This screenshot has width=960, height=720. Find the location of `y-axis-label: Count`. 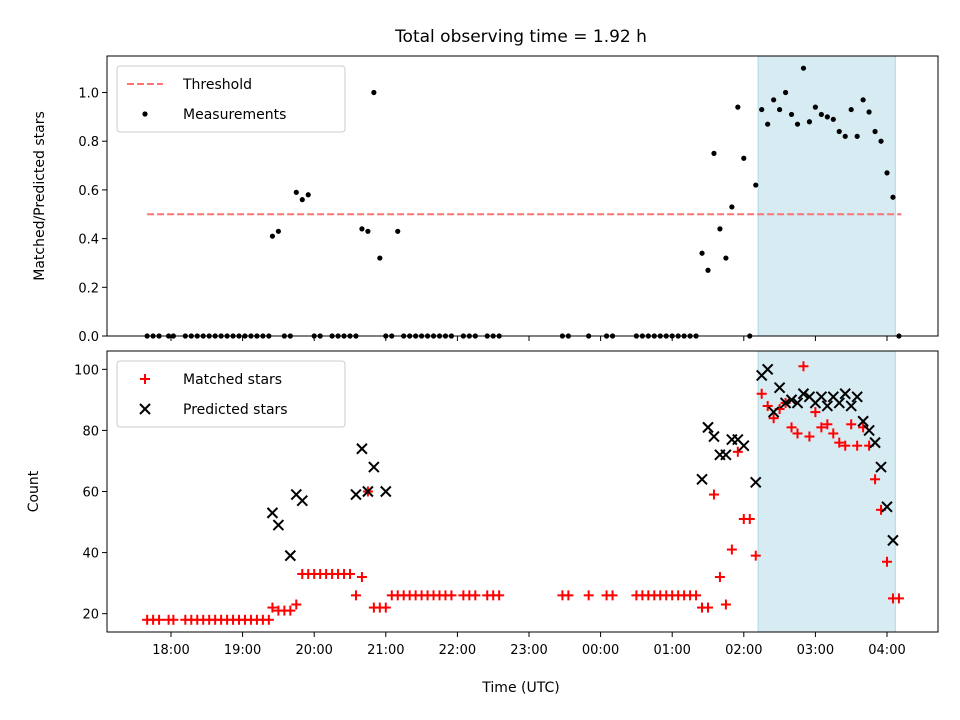

y-axis-label: Count is located at coordinates (34, 491).